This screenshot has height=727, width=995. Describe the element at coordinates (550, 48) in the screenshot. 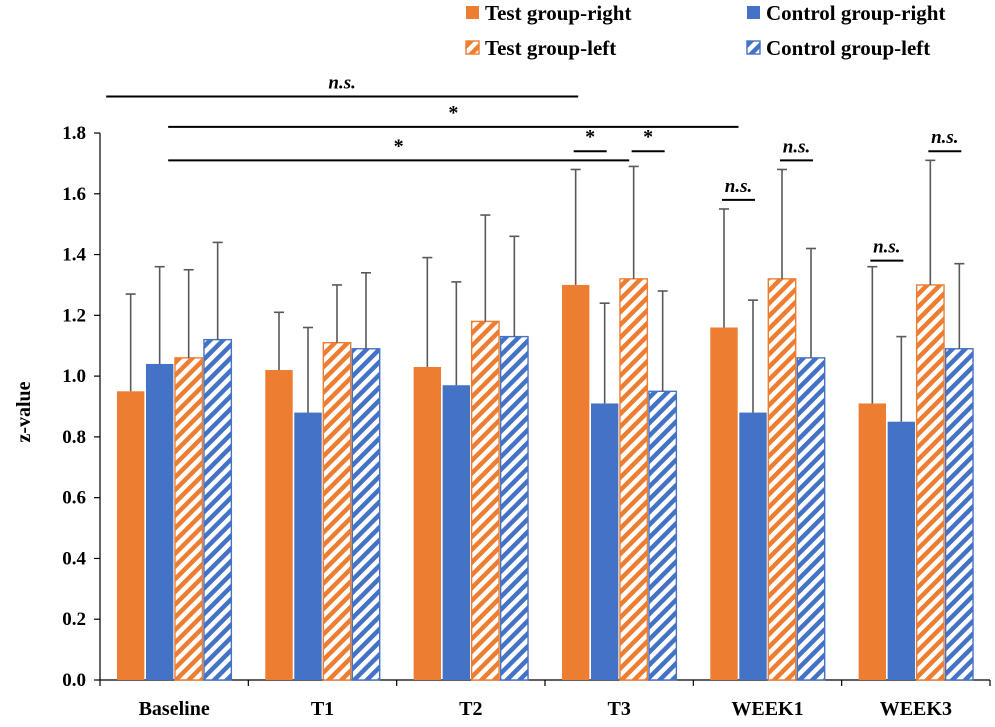

I see `legend-label: Test group-left` at that location.